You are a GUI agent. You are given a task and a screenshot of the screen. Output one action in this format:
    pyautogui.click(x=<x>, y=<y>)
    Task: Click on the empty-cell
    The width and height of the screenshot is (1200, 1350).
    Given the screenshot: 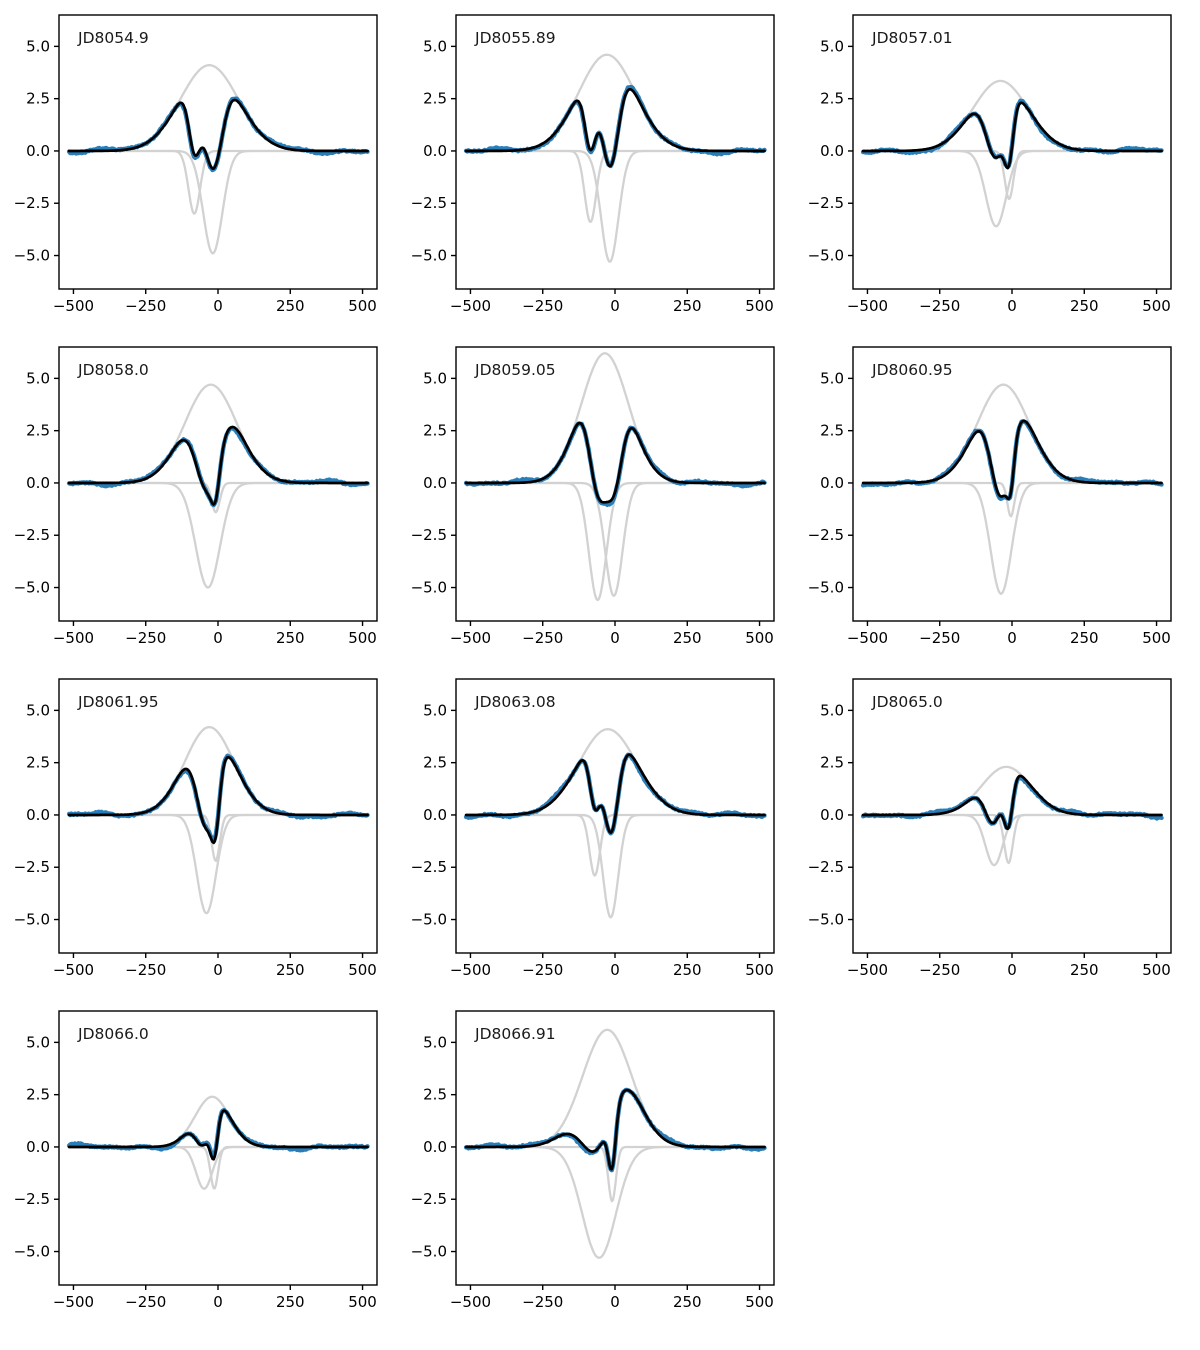 What is the action you would take?
    pyautogui.click(x=994, y=1168)
    